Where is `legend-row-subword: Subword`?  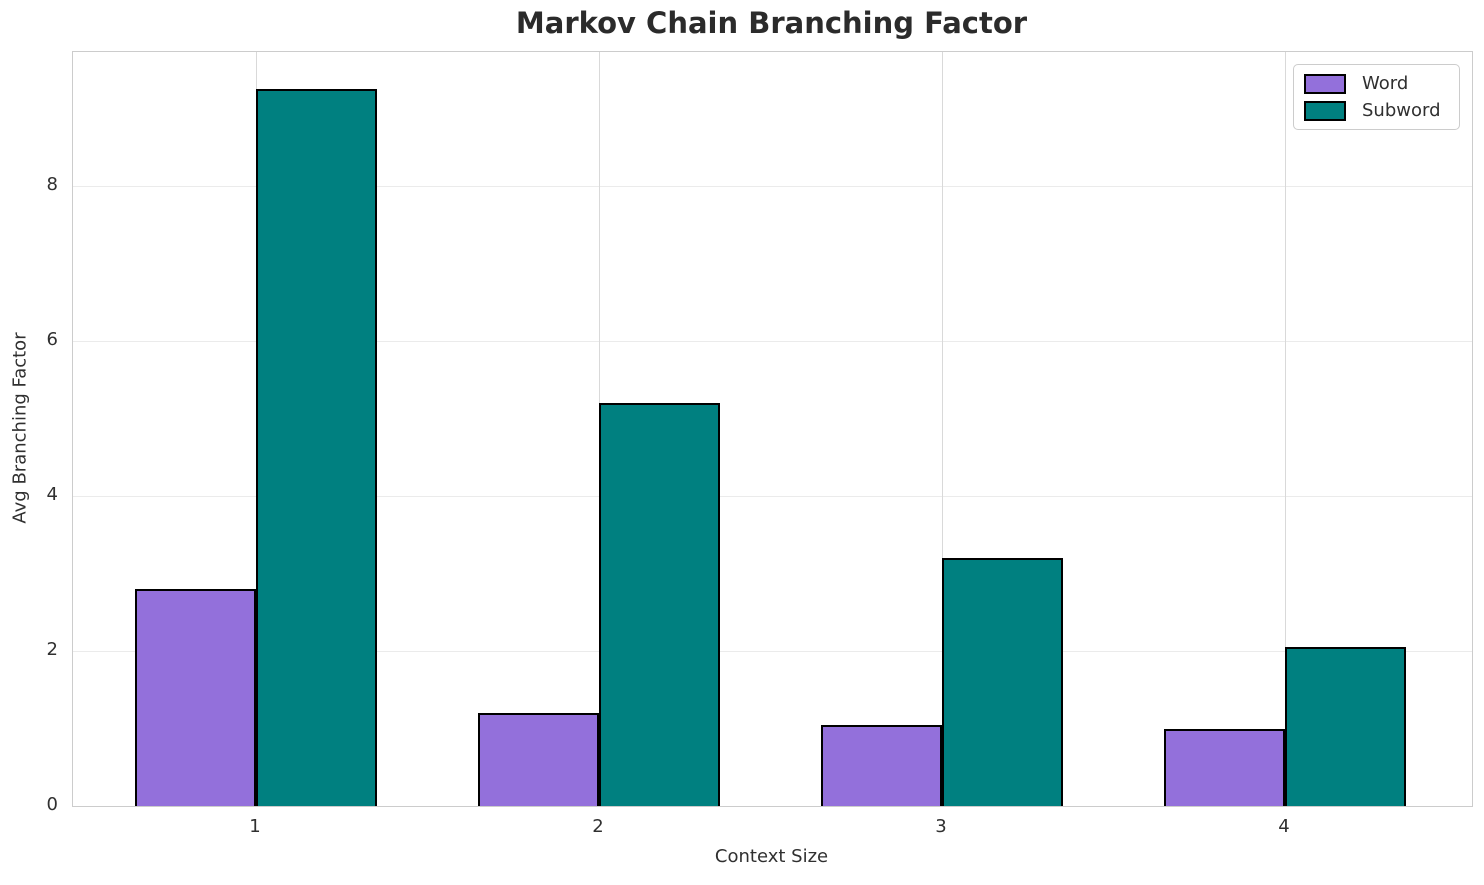 legend-row-subword: Subword is located at coordinates (1376, 110).